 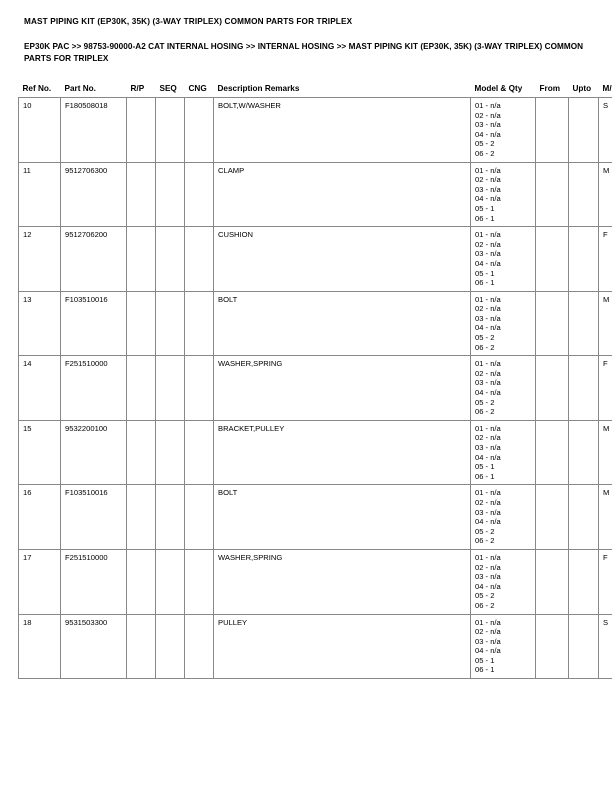 What do you see at coordinates (258, 88) in the screenshot?
I see `column-header-description: Description Remarks` at bounding box center [258, 88].